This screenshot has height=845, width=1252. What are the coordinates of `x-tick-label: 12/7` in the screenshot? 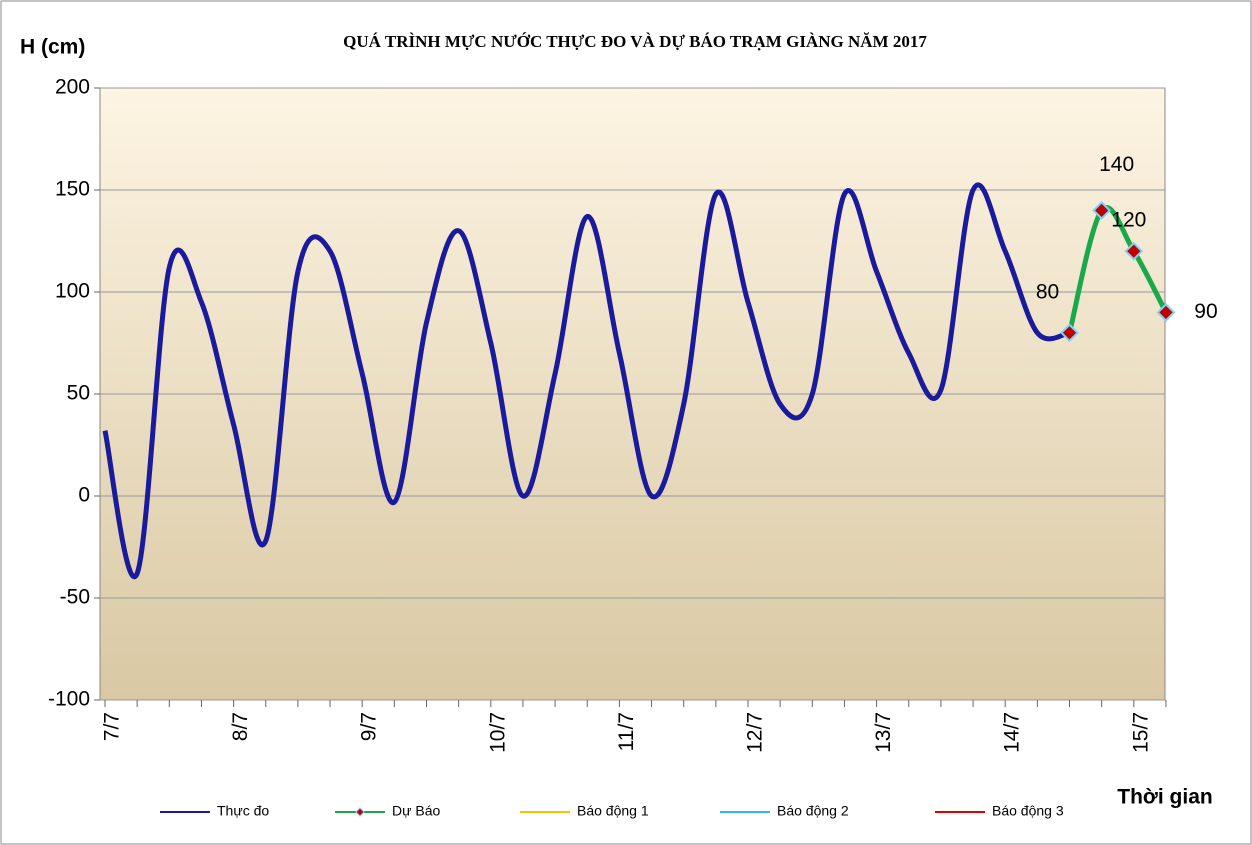 It's located at (755, 732).